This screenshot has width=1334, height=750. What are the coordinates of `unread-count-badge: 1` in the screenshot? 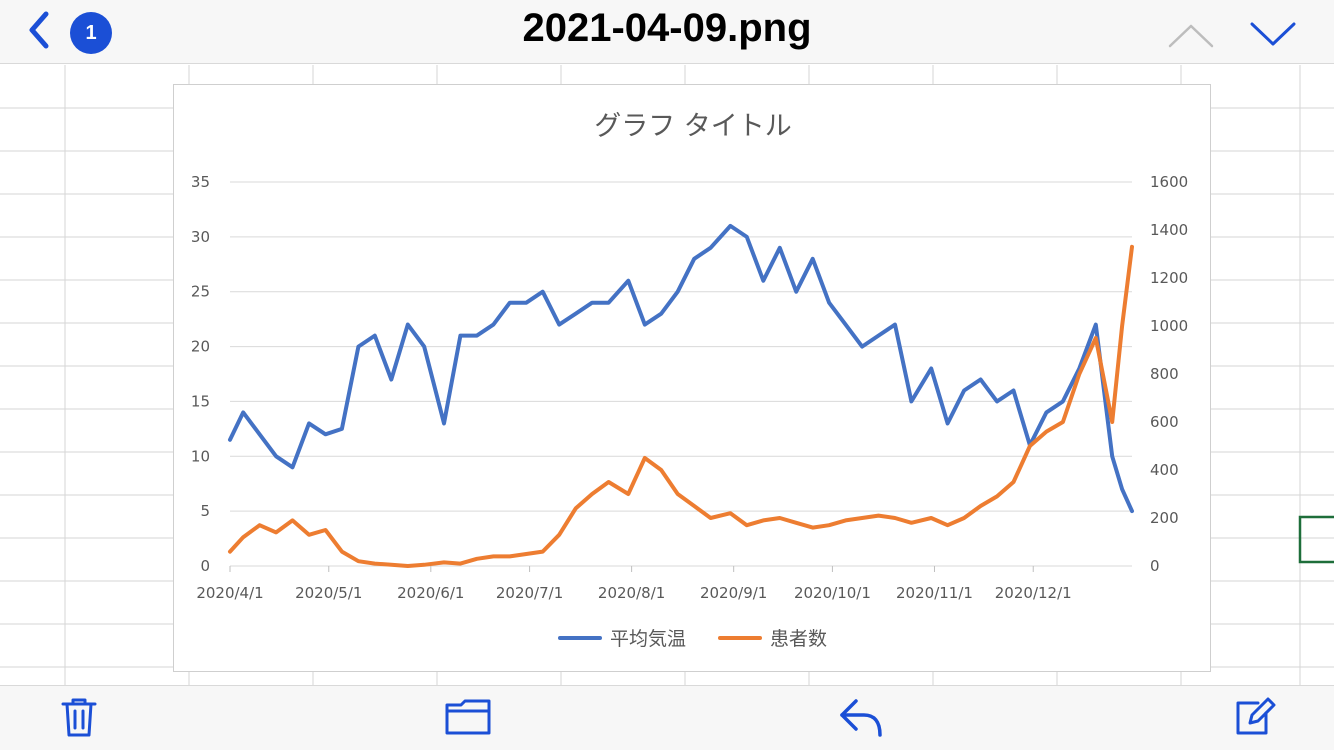 It's located at (91, 33).